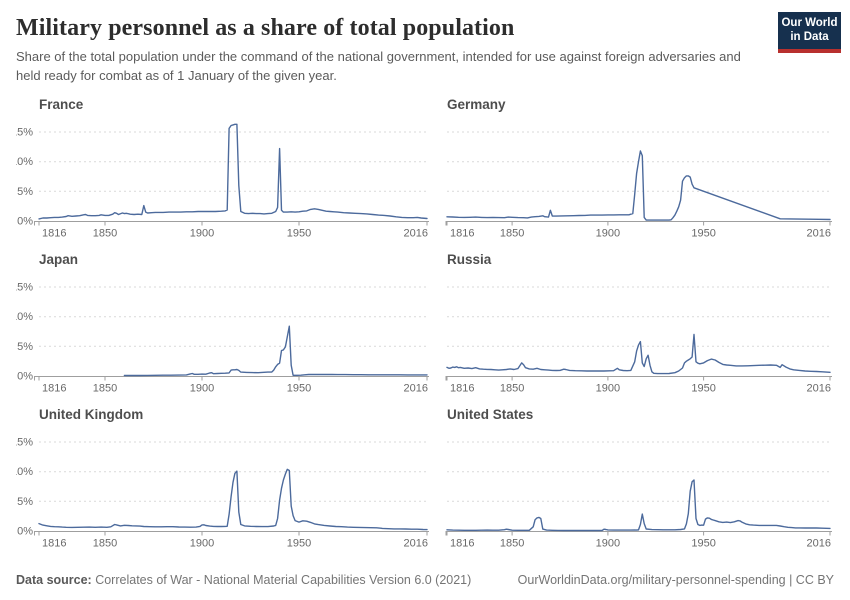 The image size is (850, 600). I want to click on line-chart-russia: 1816 1850 1900 1950 2016, so click(638, 340).